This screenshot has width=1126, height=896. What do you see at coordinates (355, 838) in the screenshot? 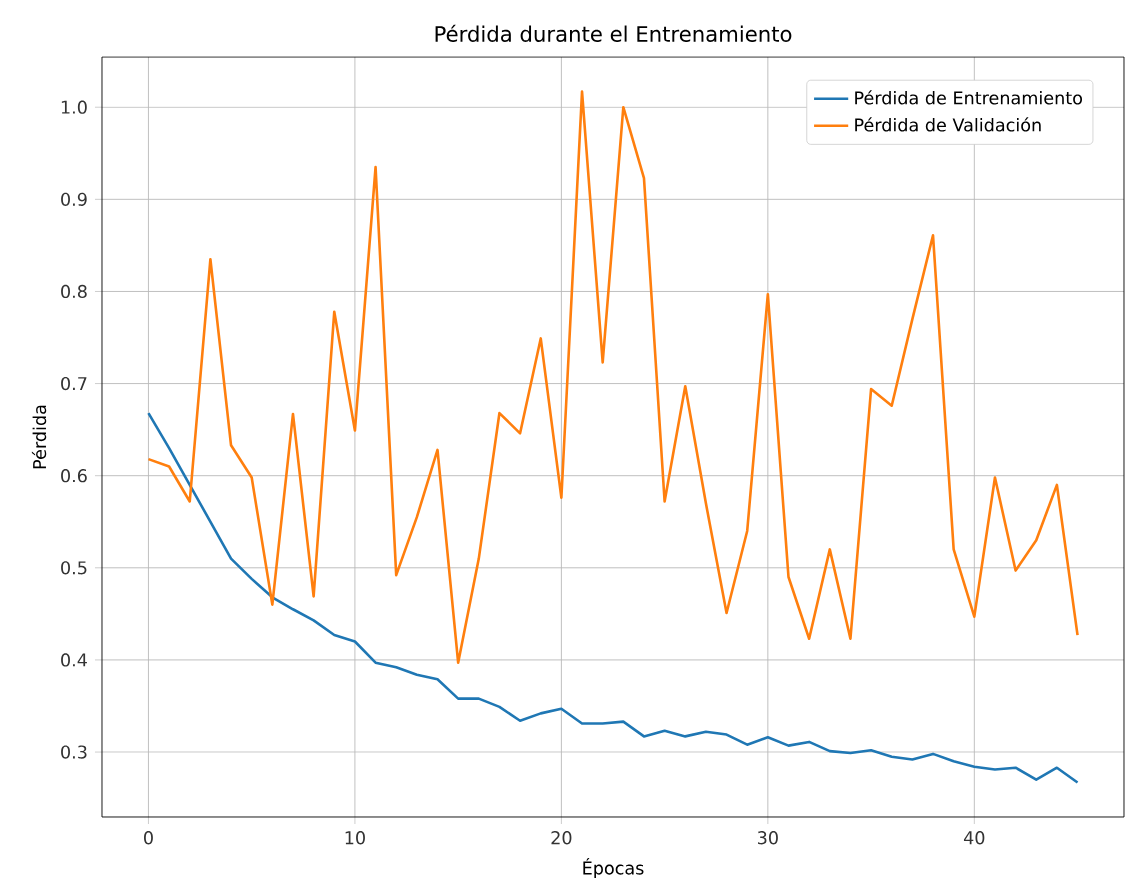
I see `x-tick-label: 10` at bounding box center [355, 838].